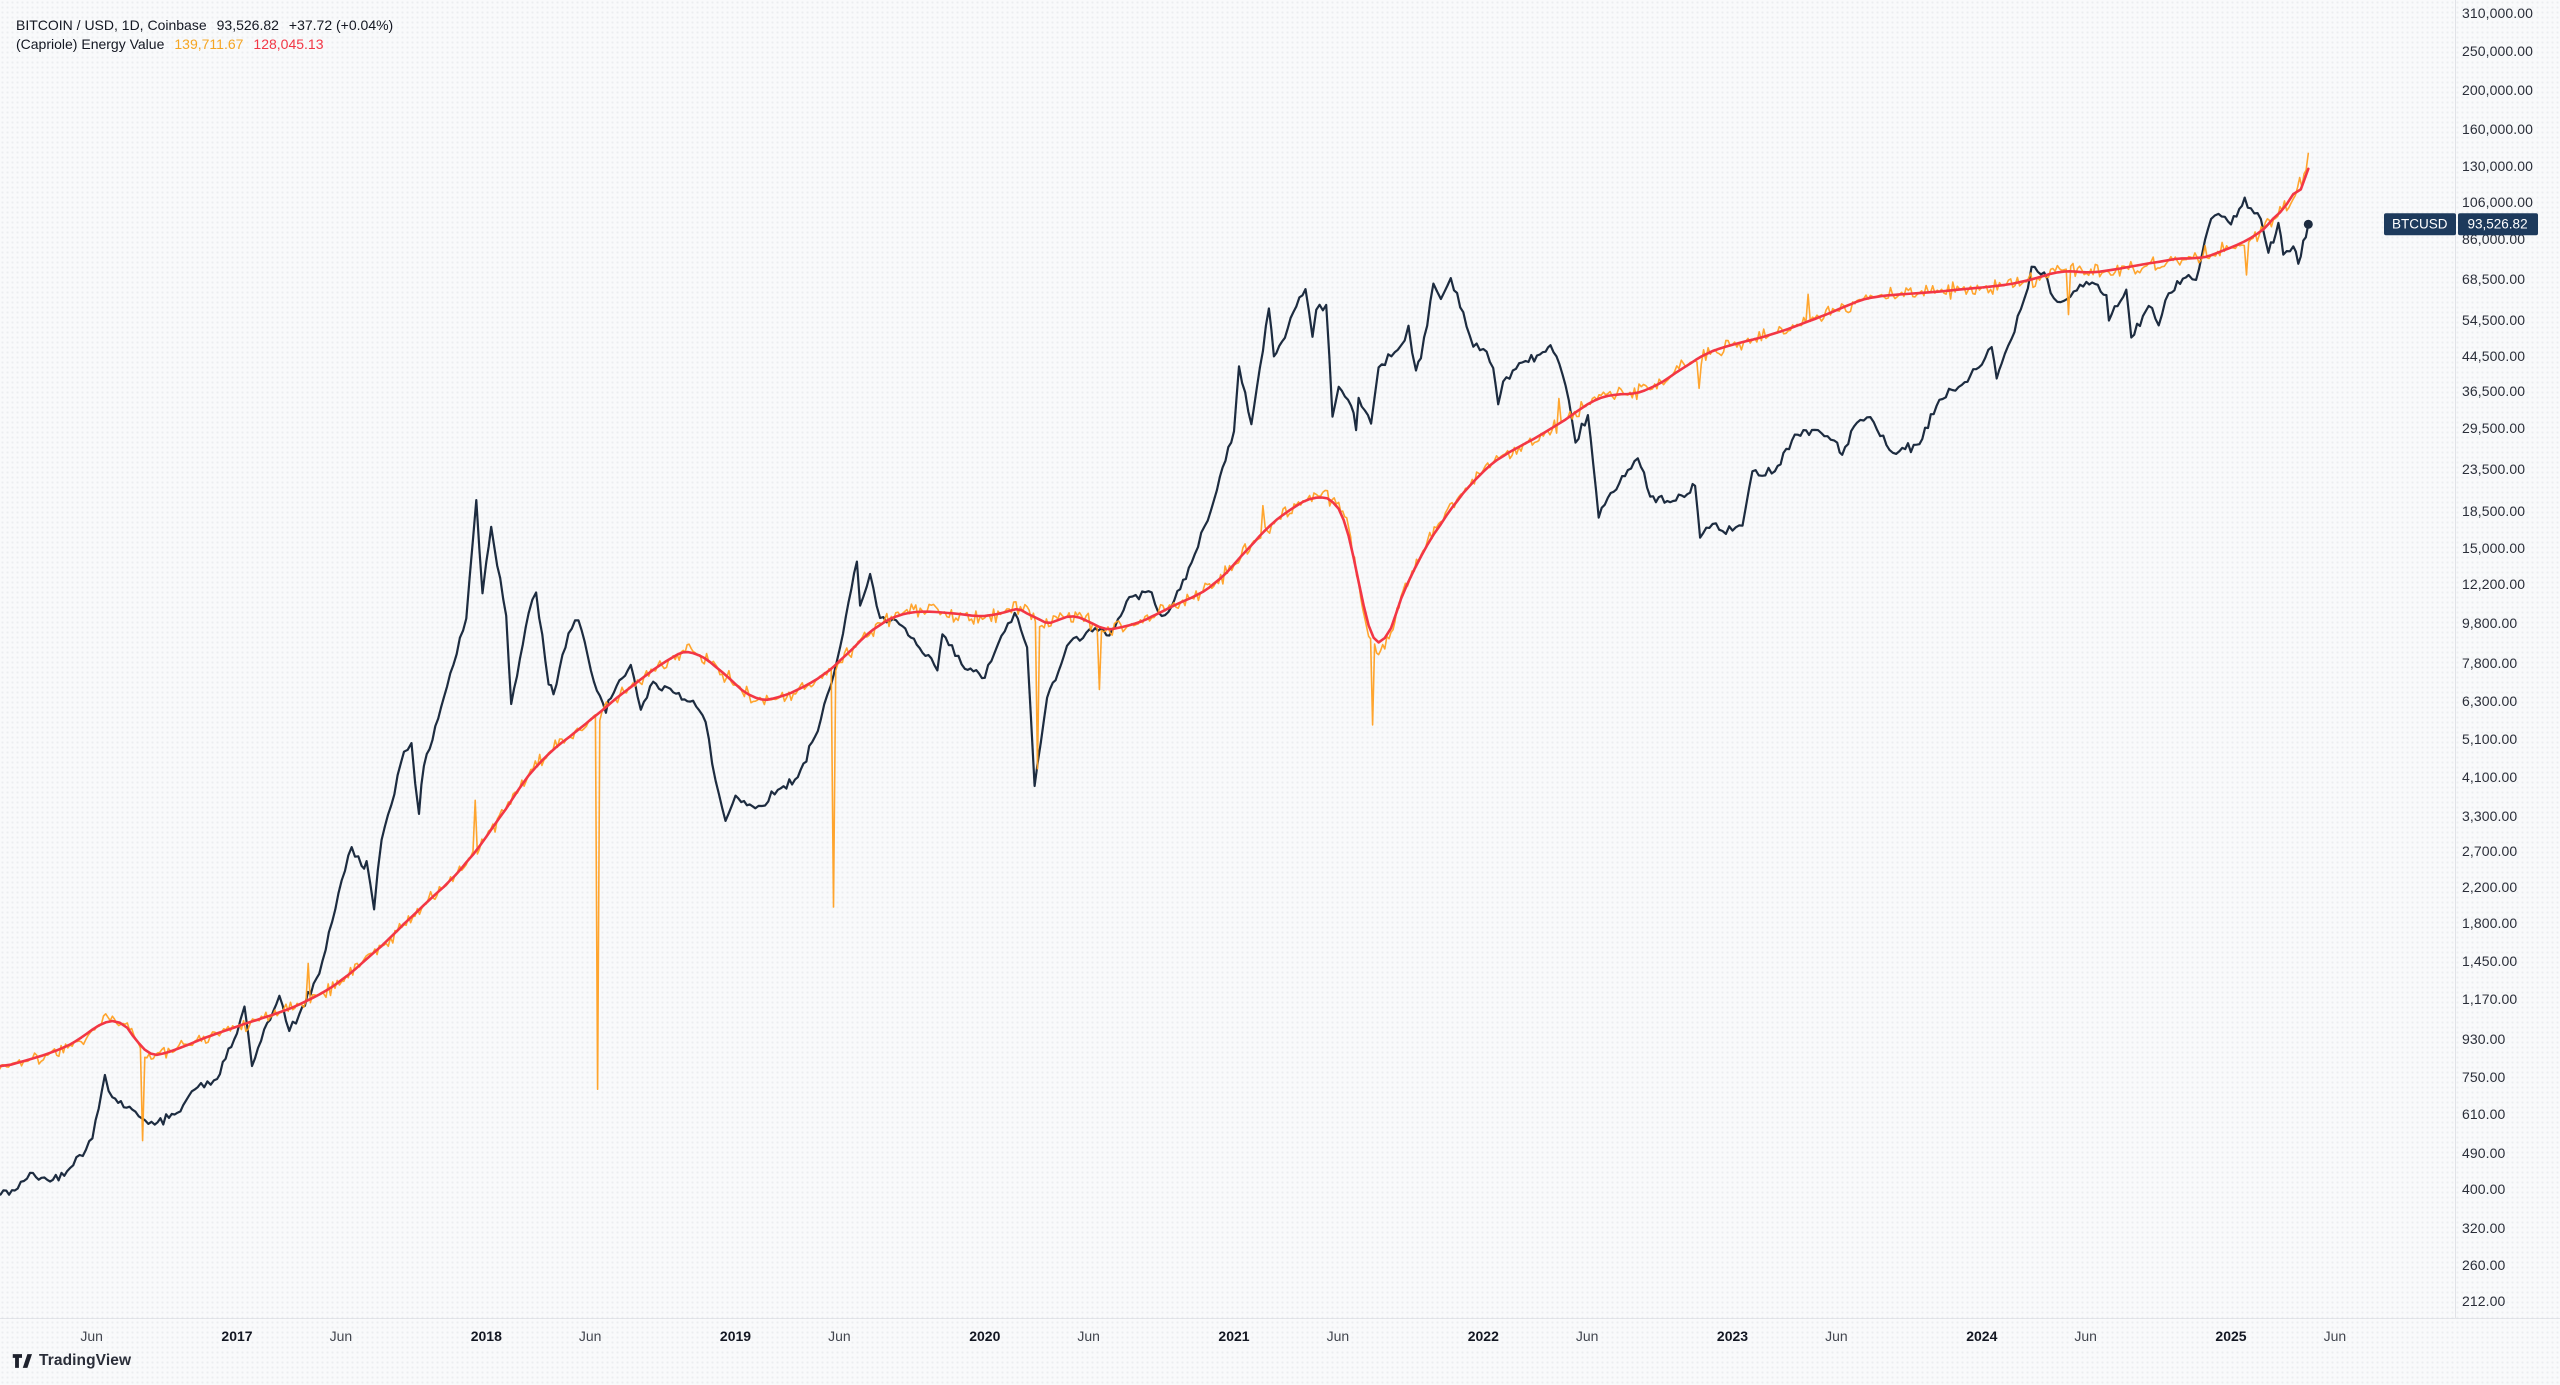  What do you see at coordinates (2494, 428) in the screenshot?
I see `price-scale-label: 29,500.00` at bounding box center [2494, 428].